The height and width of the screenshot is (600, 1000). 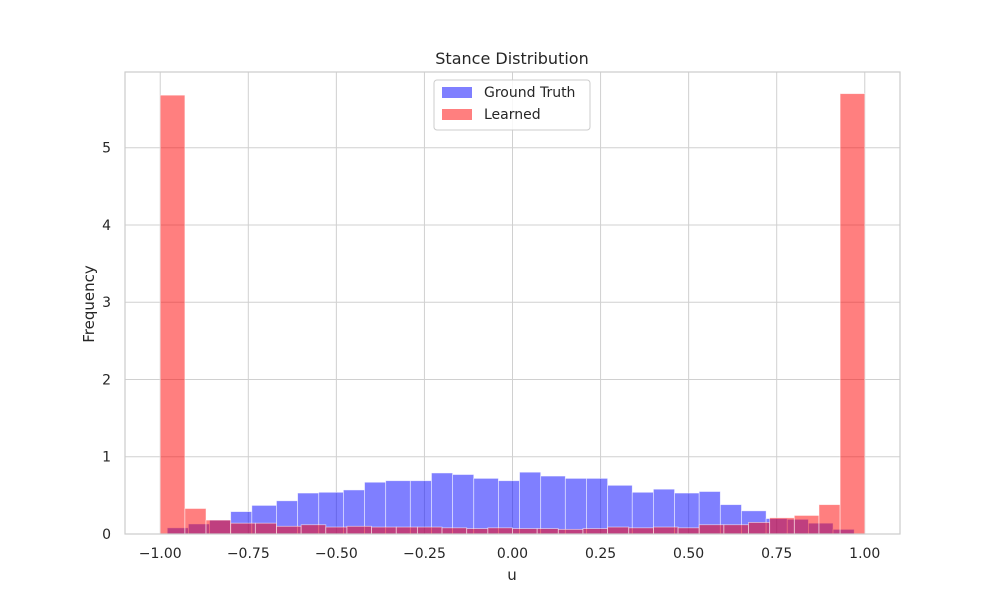 What do you see at coordinates (529, 93) in the screenshot?
I see `legend-label-ground-truth: Ground Truth` at bounding box center [529, 93].